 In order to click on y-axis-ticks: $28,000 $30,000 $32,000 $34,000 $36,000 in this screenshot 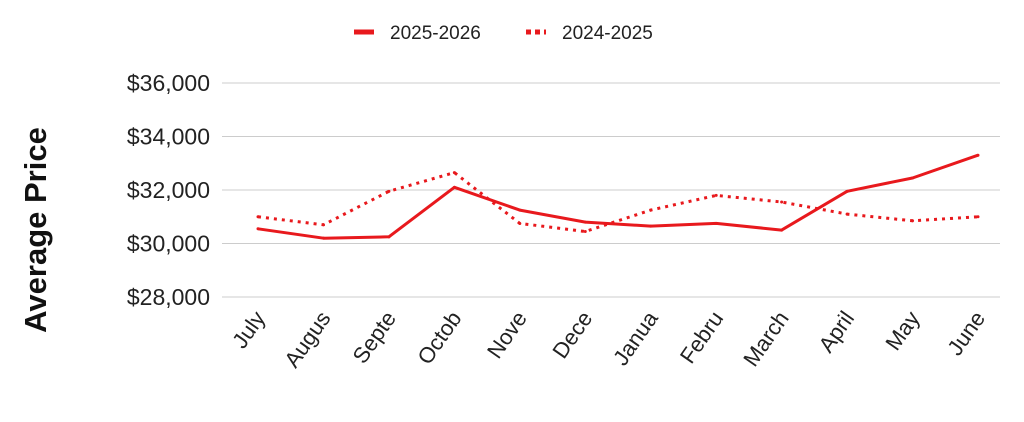, I will do `click(168, 190)`.